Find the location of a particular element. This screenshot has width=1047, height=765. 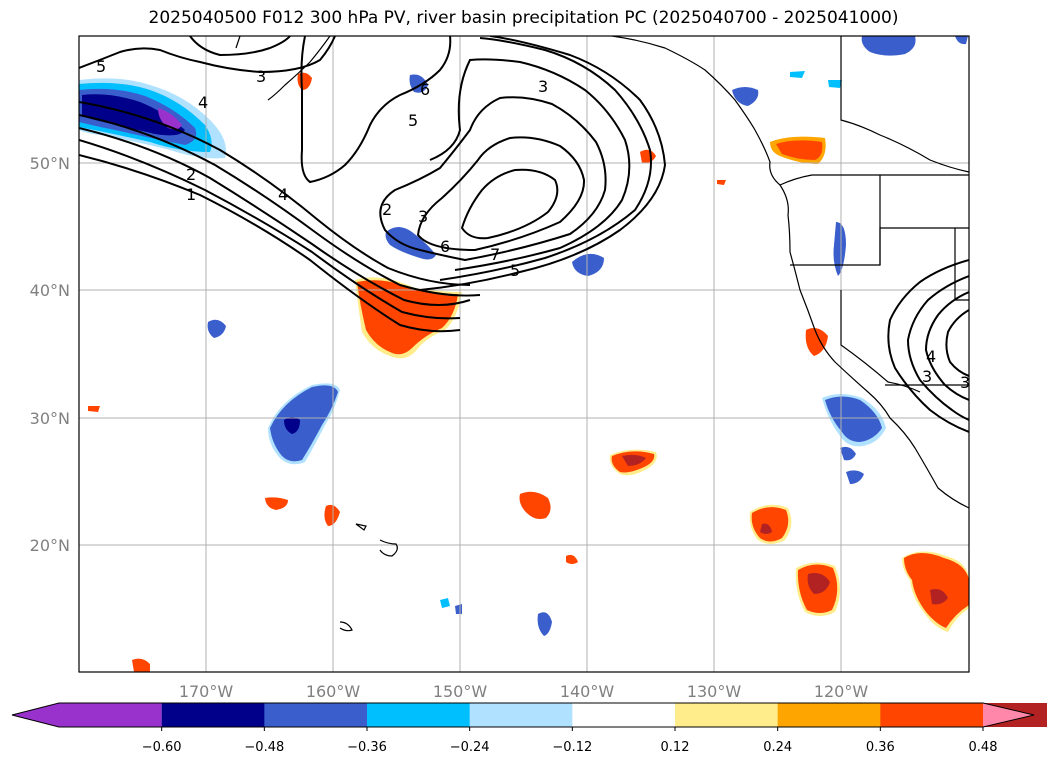

colorbar-outline is located at coordinates (523, 715).